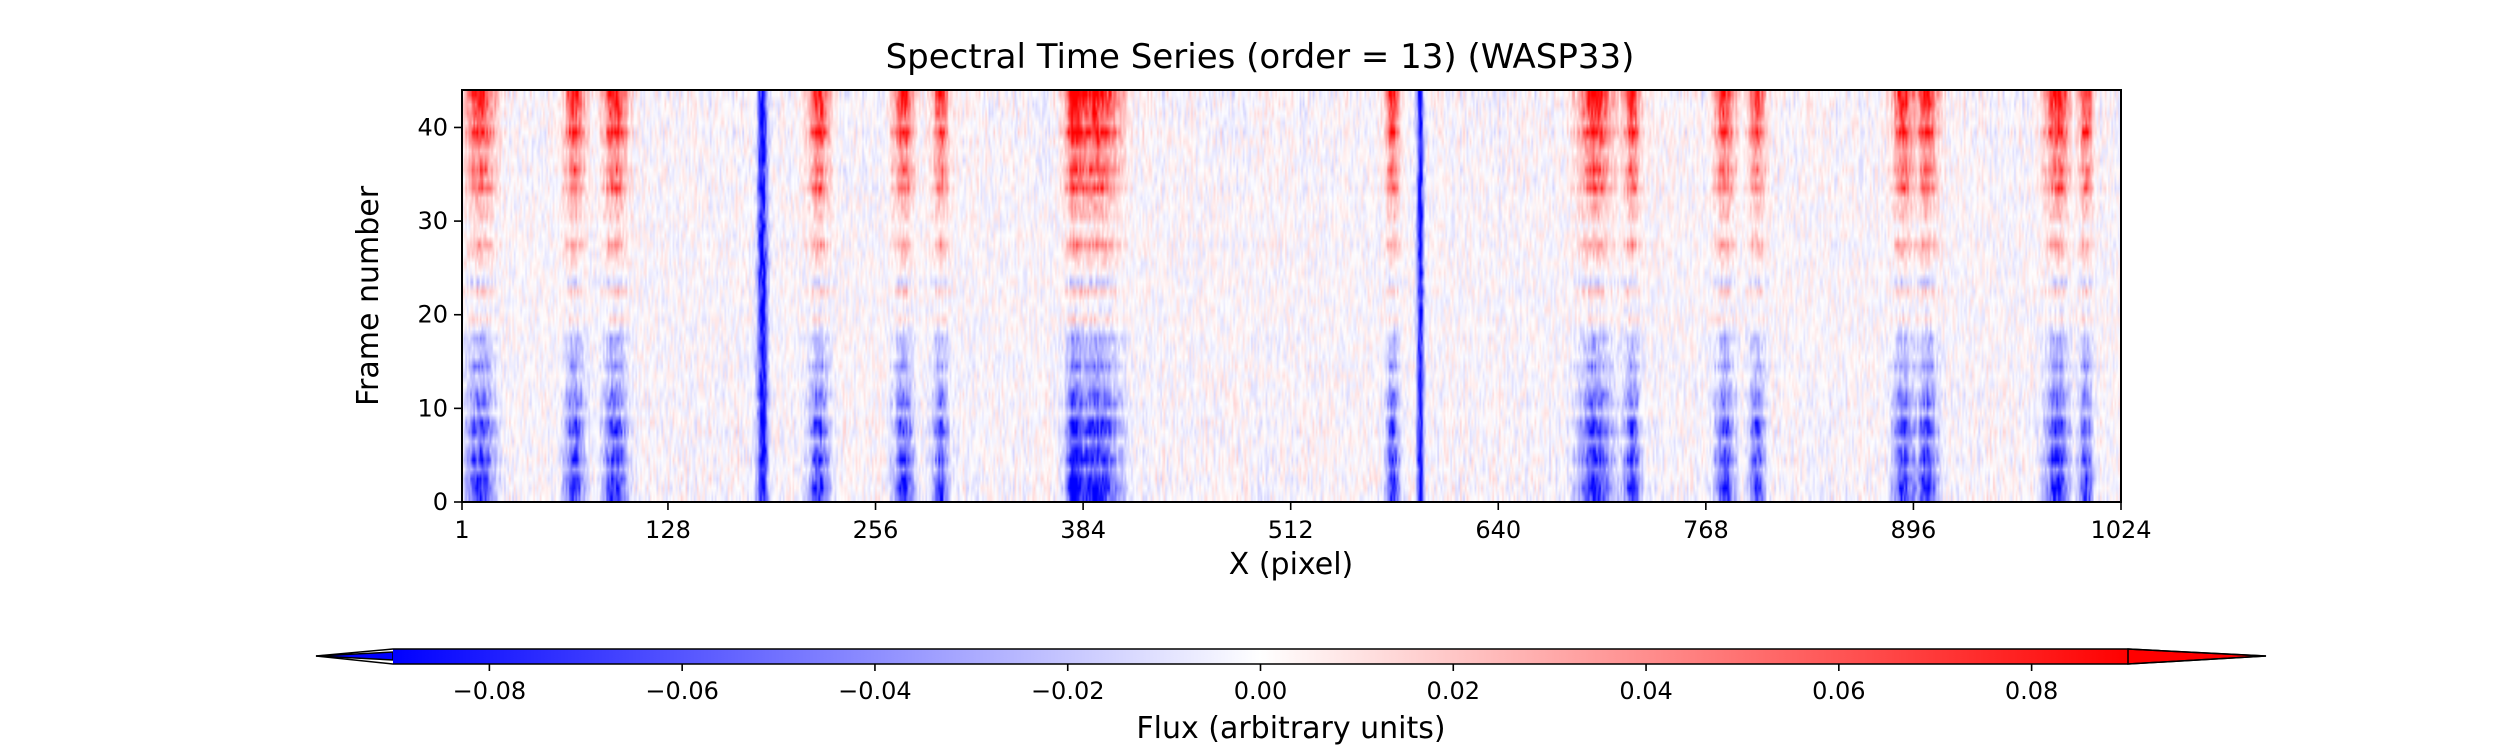 Image resolution: width=2520 pixels, height=750 pixels. I want to click on x-axis-label: X (pixel), so click(1291, 564).